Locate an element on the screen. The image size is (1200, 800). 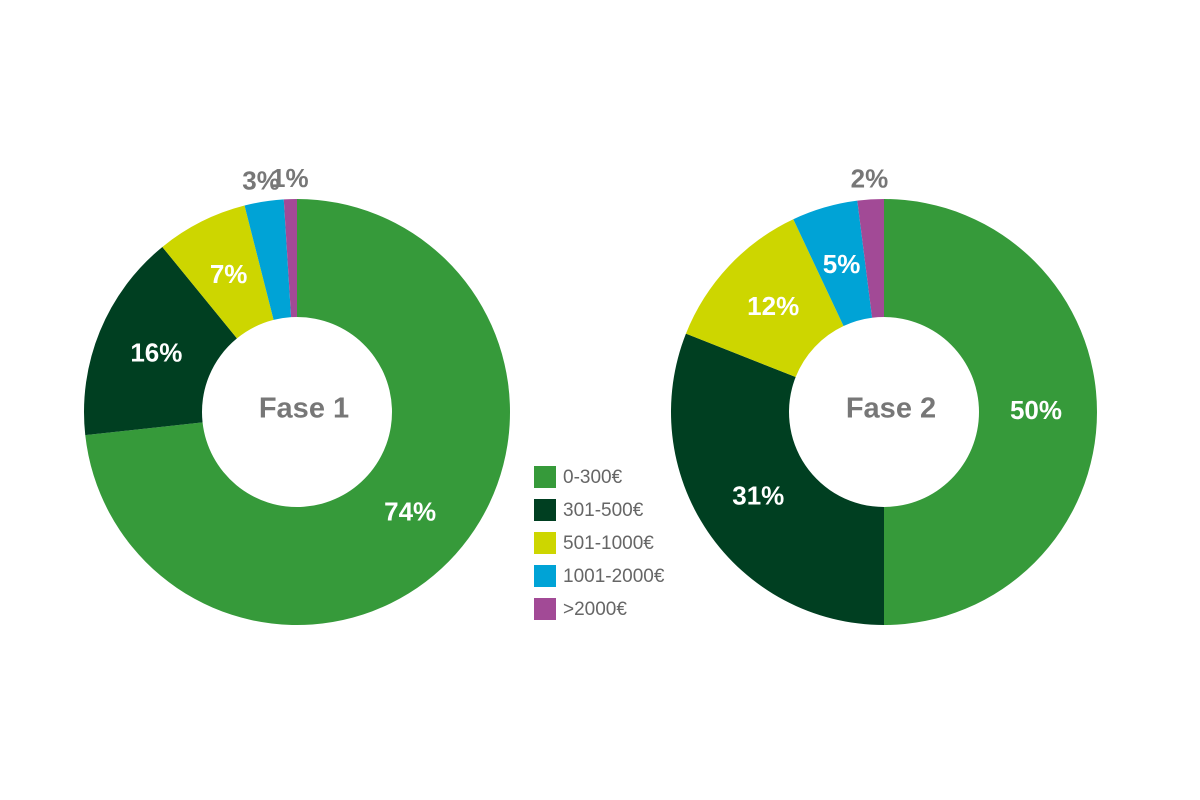
value-label: 31% is located at coordinates (758, 495).